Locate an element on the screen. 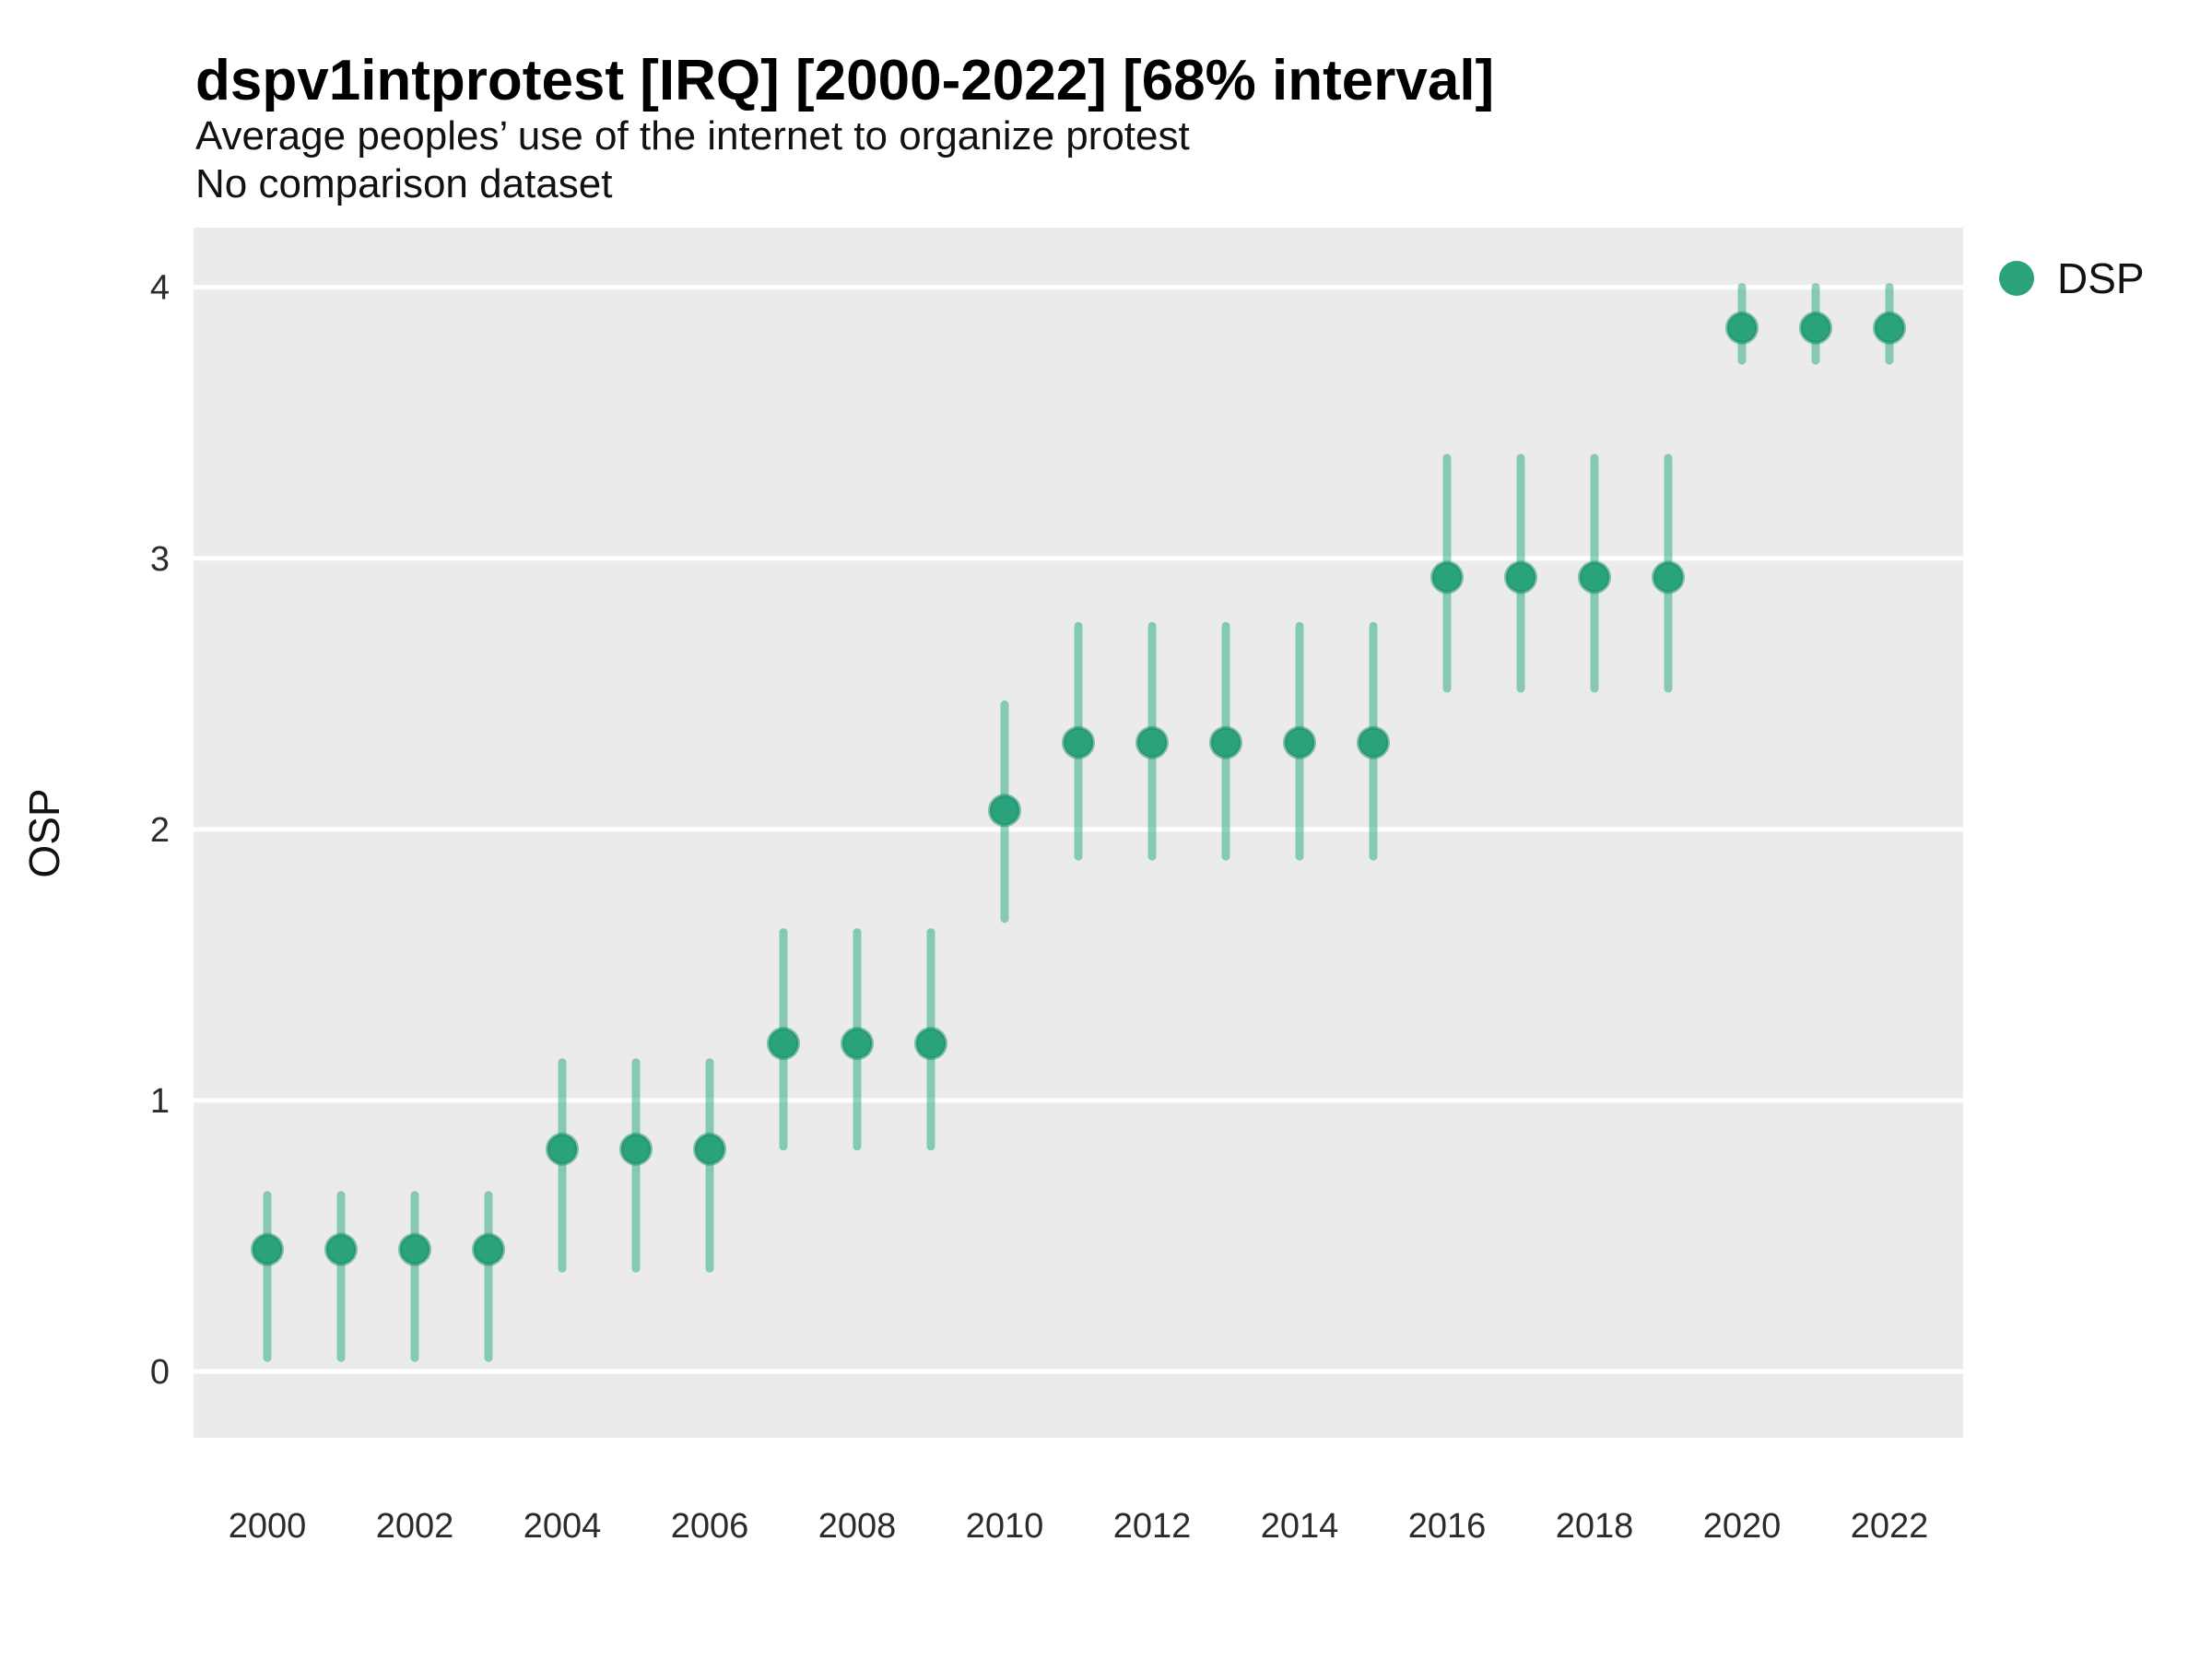 The height and width of the screenshot is (1659, 2212). data-point-2015 is located at coordinates (1373, 742).